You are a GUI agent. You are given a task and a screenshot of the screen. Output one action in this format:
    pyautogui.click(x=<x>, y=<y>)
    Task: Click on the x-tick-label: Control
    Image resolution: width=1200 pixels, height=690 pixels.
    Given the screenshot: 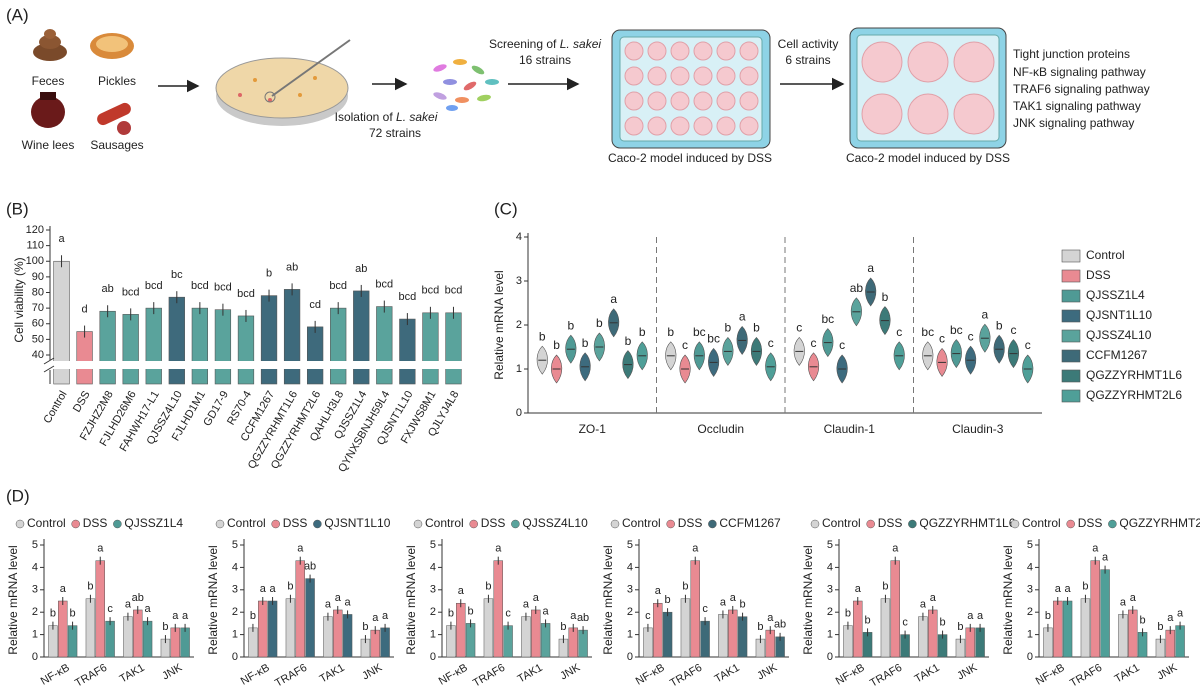 What is the action you would take?
    pyautogui.click(x=56, y=407)
    